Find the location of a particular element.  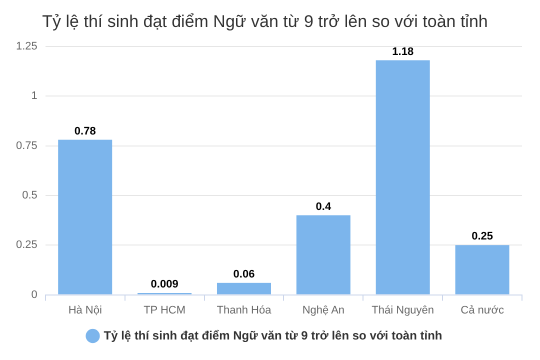

x-tick-label: Nghệ An is located at coordinates (323, 310).